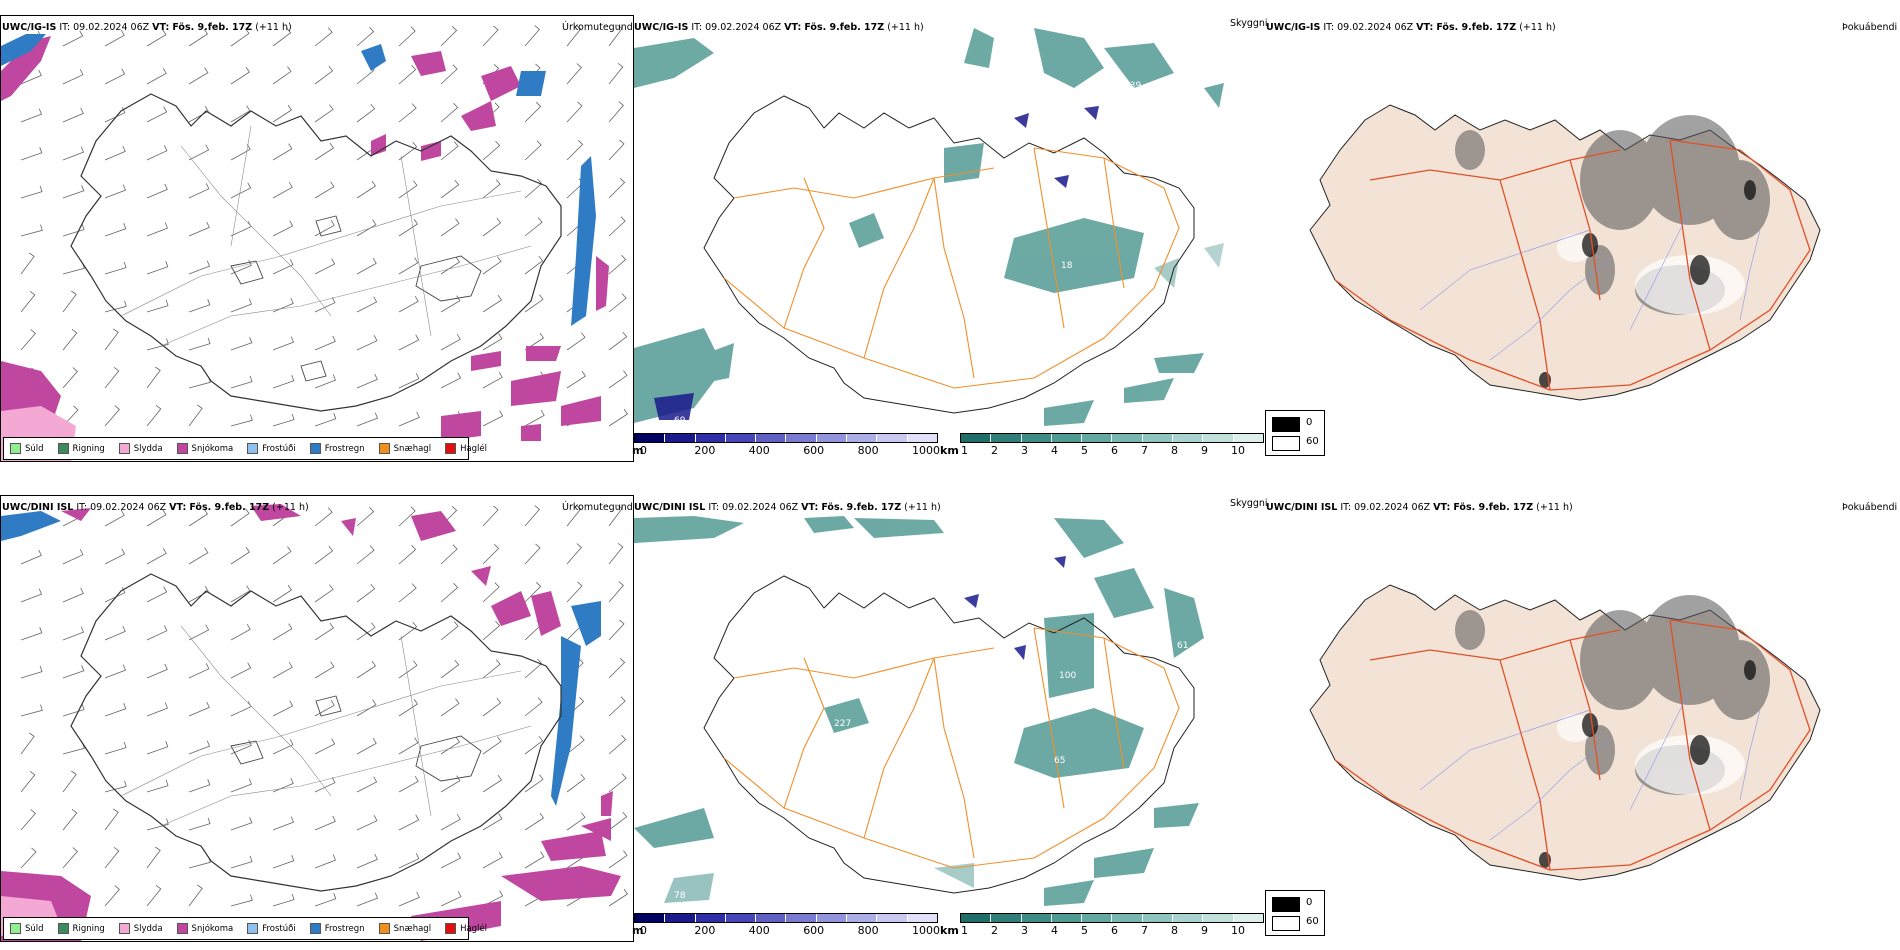 Image resolution: width=1900 pixels, height=950 pixels. I want to click on colorbar-tick-label: 9, so click(1204, 450).